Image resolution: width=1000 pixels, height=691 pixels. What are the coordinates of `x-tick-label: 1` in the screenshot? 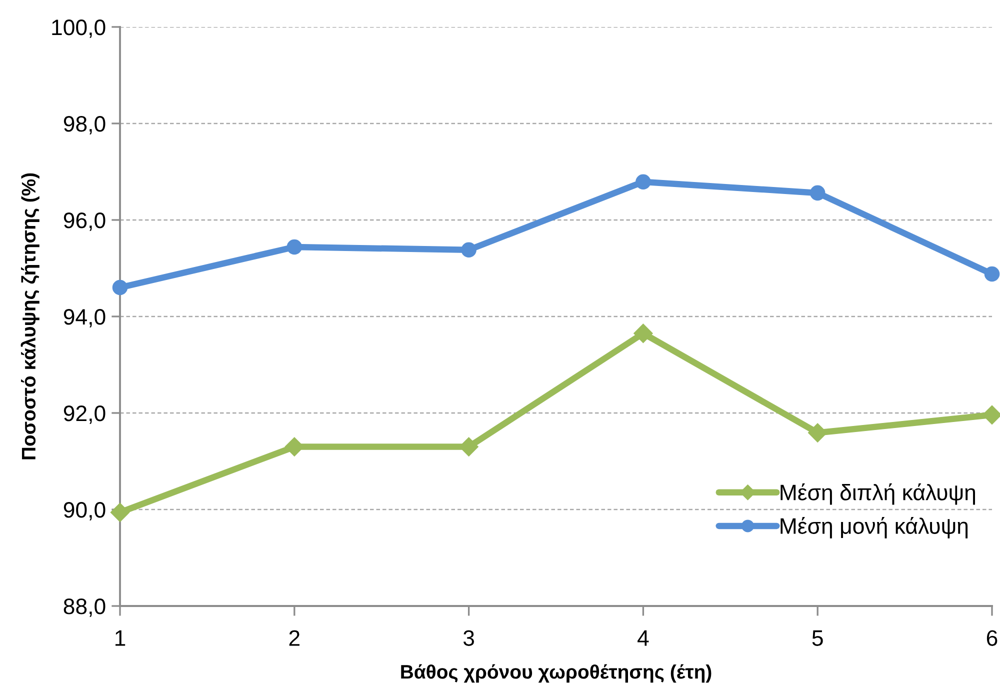 It's located at (121, 638).